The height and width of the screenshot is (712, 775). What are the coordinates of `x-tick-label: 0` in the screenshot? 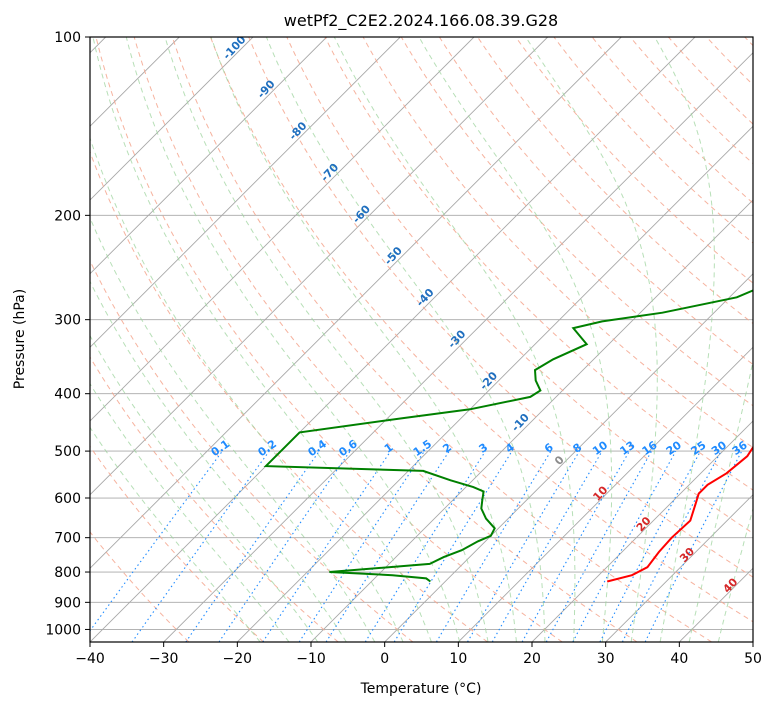 It's located at (384, 659).